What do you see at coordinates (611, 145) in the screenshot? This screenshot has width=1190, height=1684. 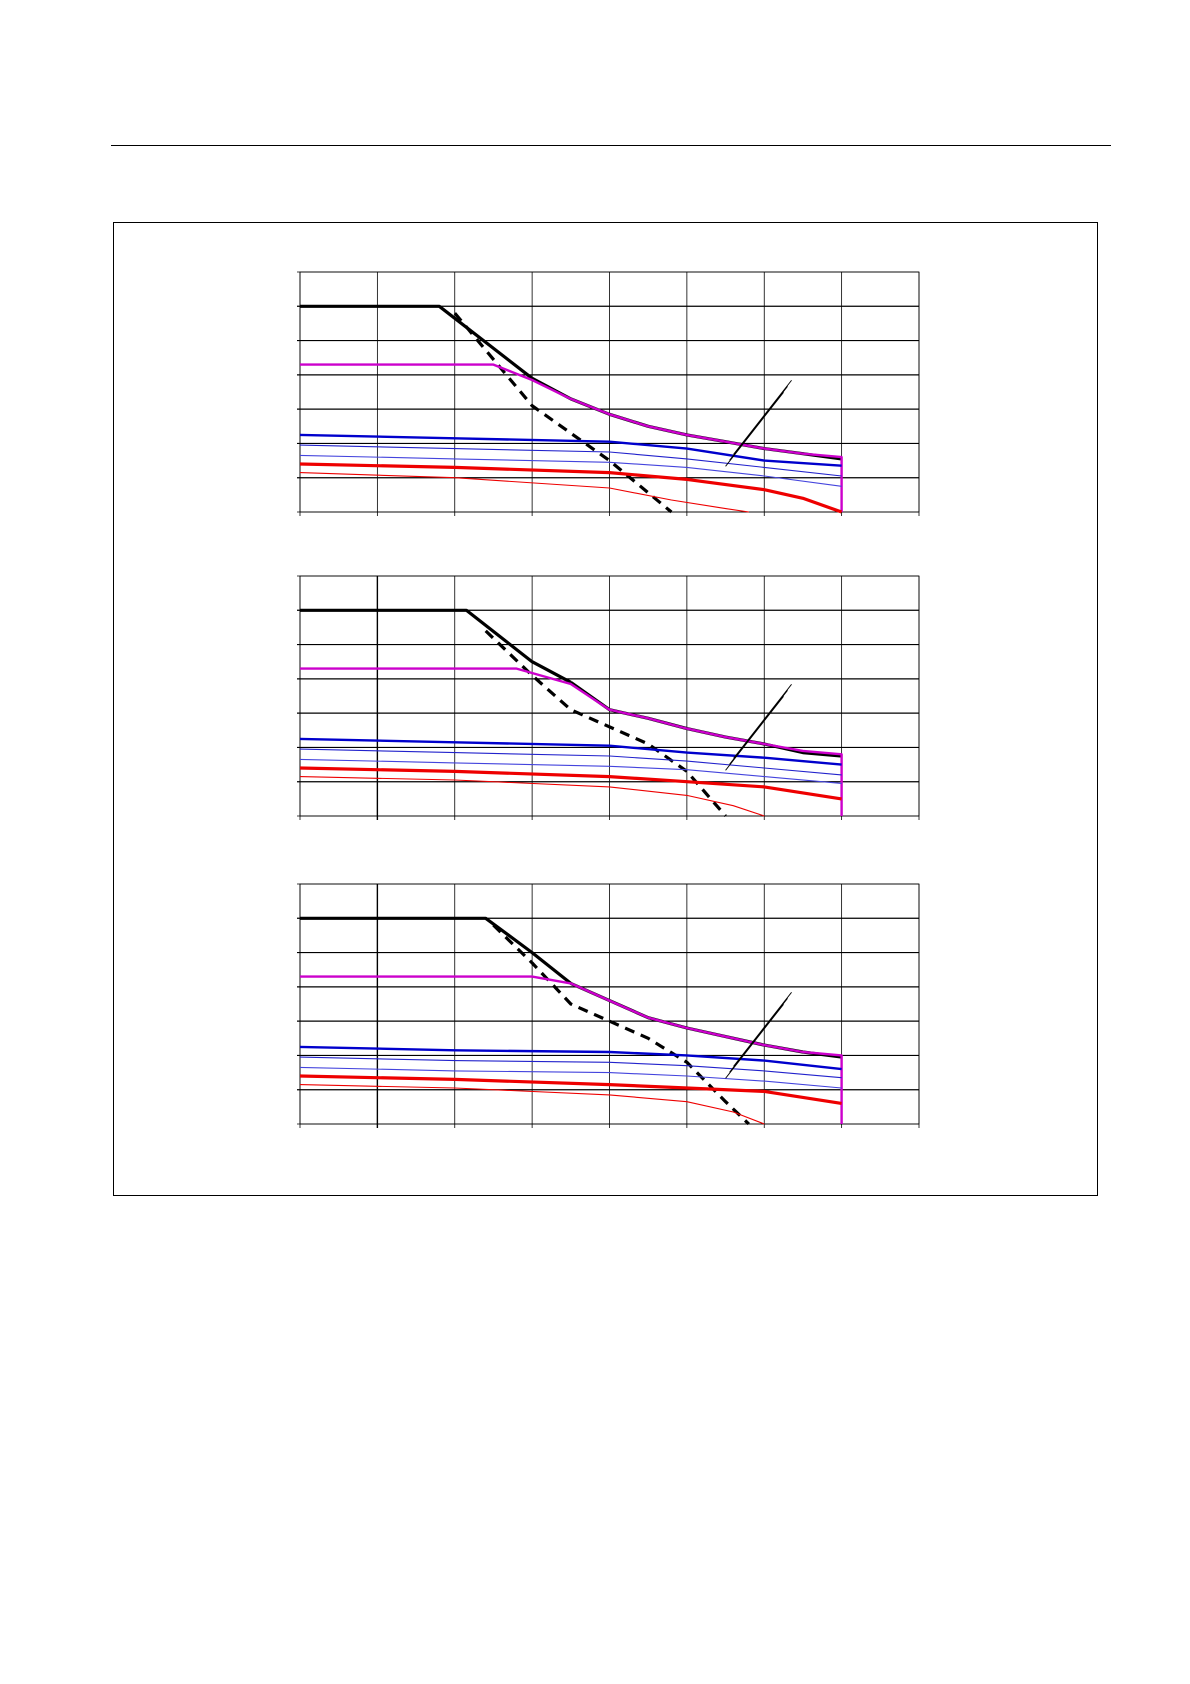 I see `header-rule` at bounding box center [611, 145].